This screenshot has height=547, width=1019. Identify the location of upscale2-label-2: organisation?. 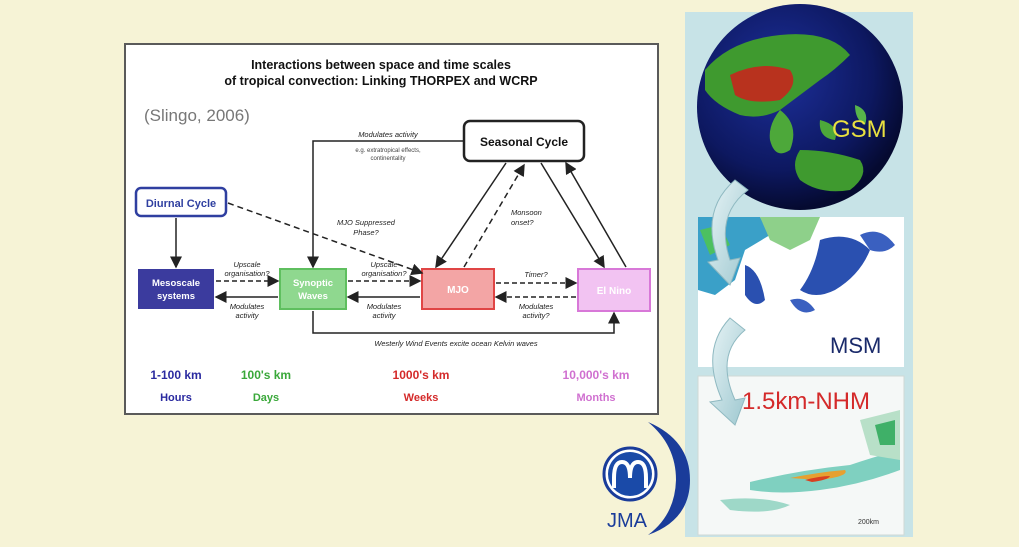
(384, 273).